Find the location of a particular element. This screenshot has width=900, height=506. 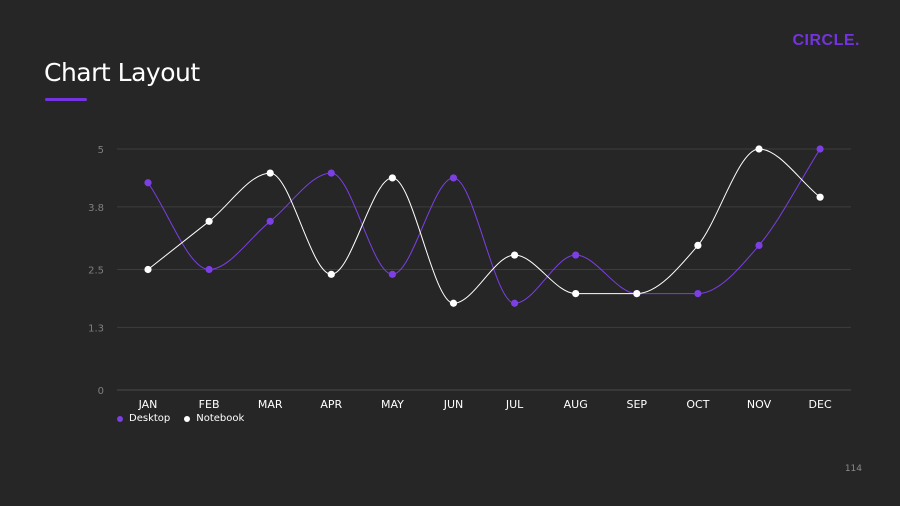

x-tick-label: NOV is located at coordinates (759, 404).